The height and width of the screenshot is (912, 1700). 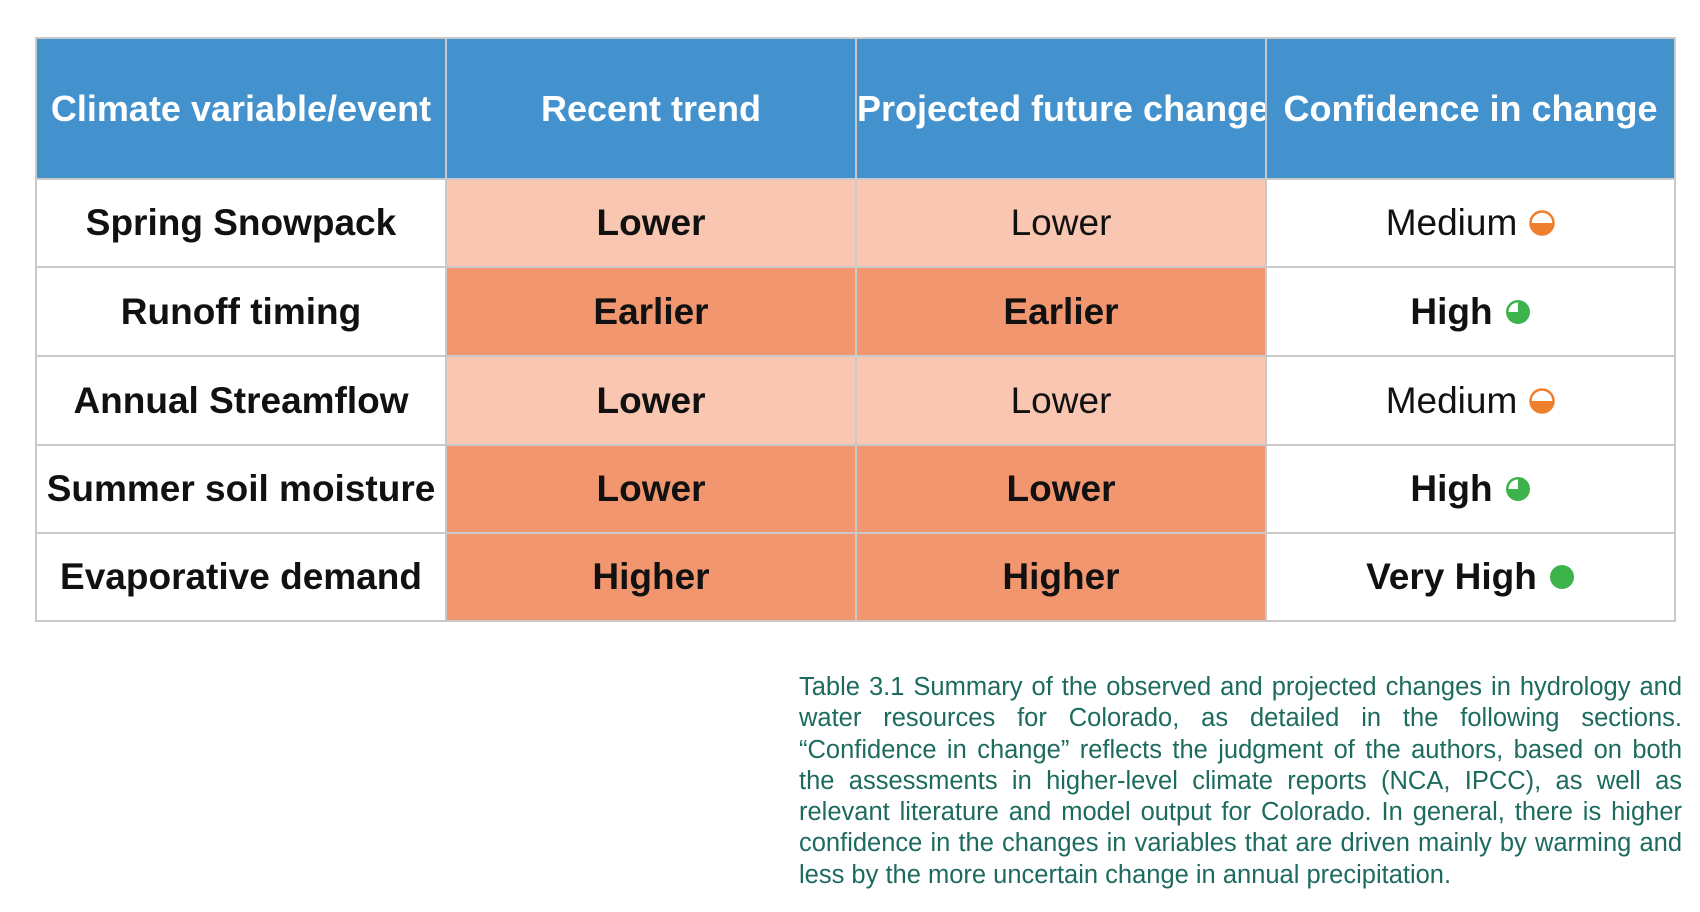 I want to click on table-row: Annual Streamflow Lower Lower Medium, so click(x=855, y=400).